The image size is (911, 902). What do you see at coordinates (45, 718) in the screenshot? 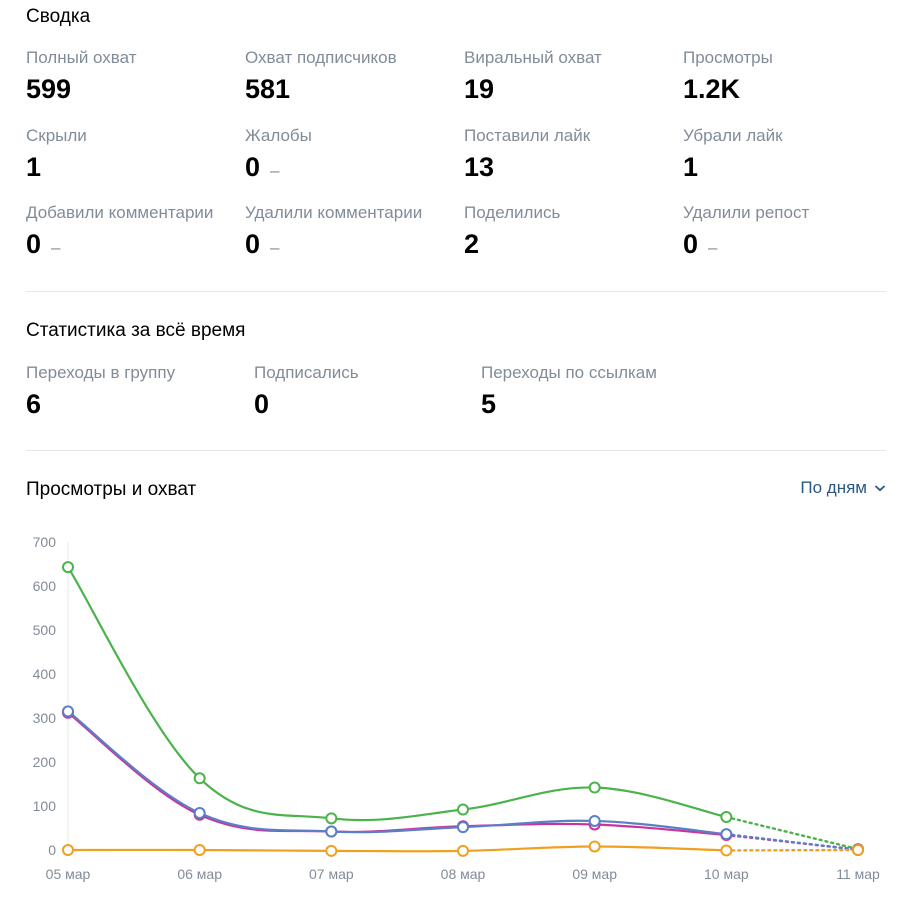
I see `y-tick-label: 300` at bounding box center [45, 718].